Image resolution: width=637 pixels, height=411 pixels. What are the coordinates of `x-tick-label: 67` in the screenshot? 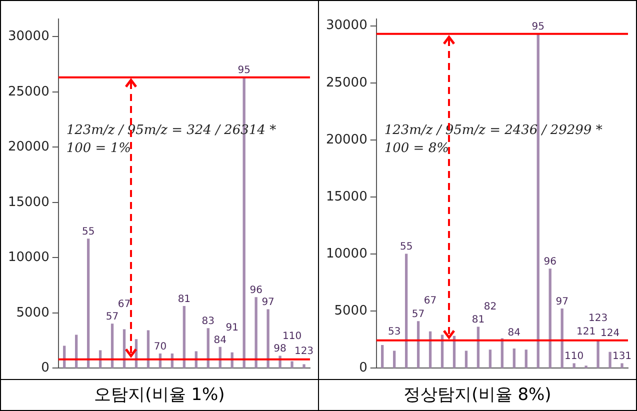 It's located at (430, 300).